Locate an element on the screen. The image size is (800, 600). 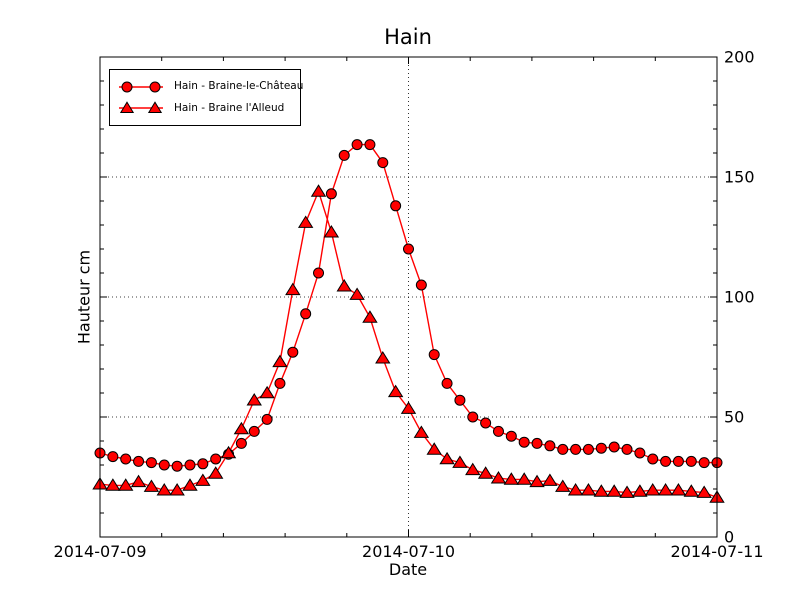
y-tick-label: 200 is located at coordinates (739, 57).